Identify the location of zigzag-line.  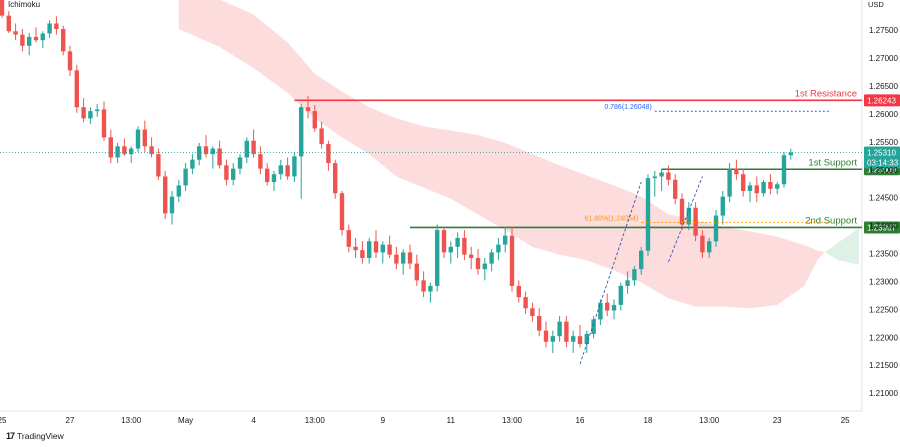
(685, 219).